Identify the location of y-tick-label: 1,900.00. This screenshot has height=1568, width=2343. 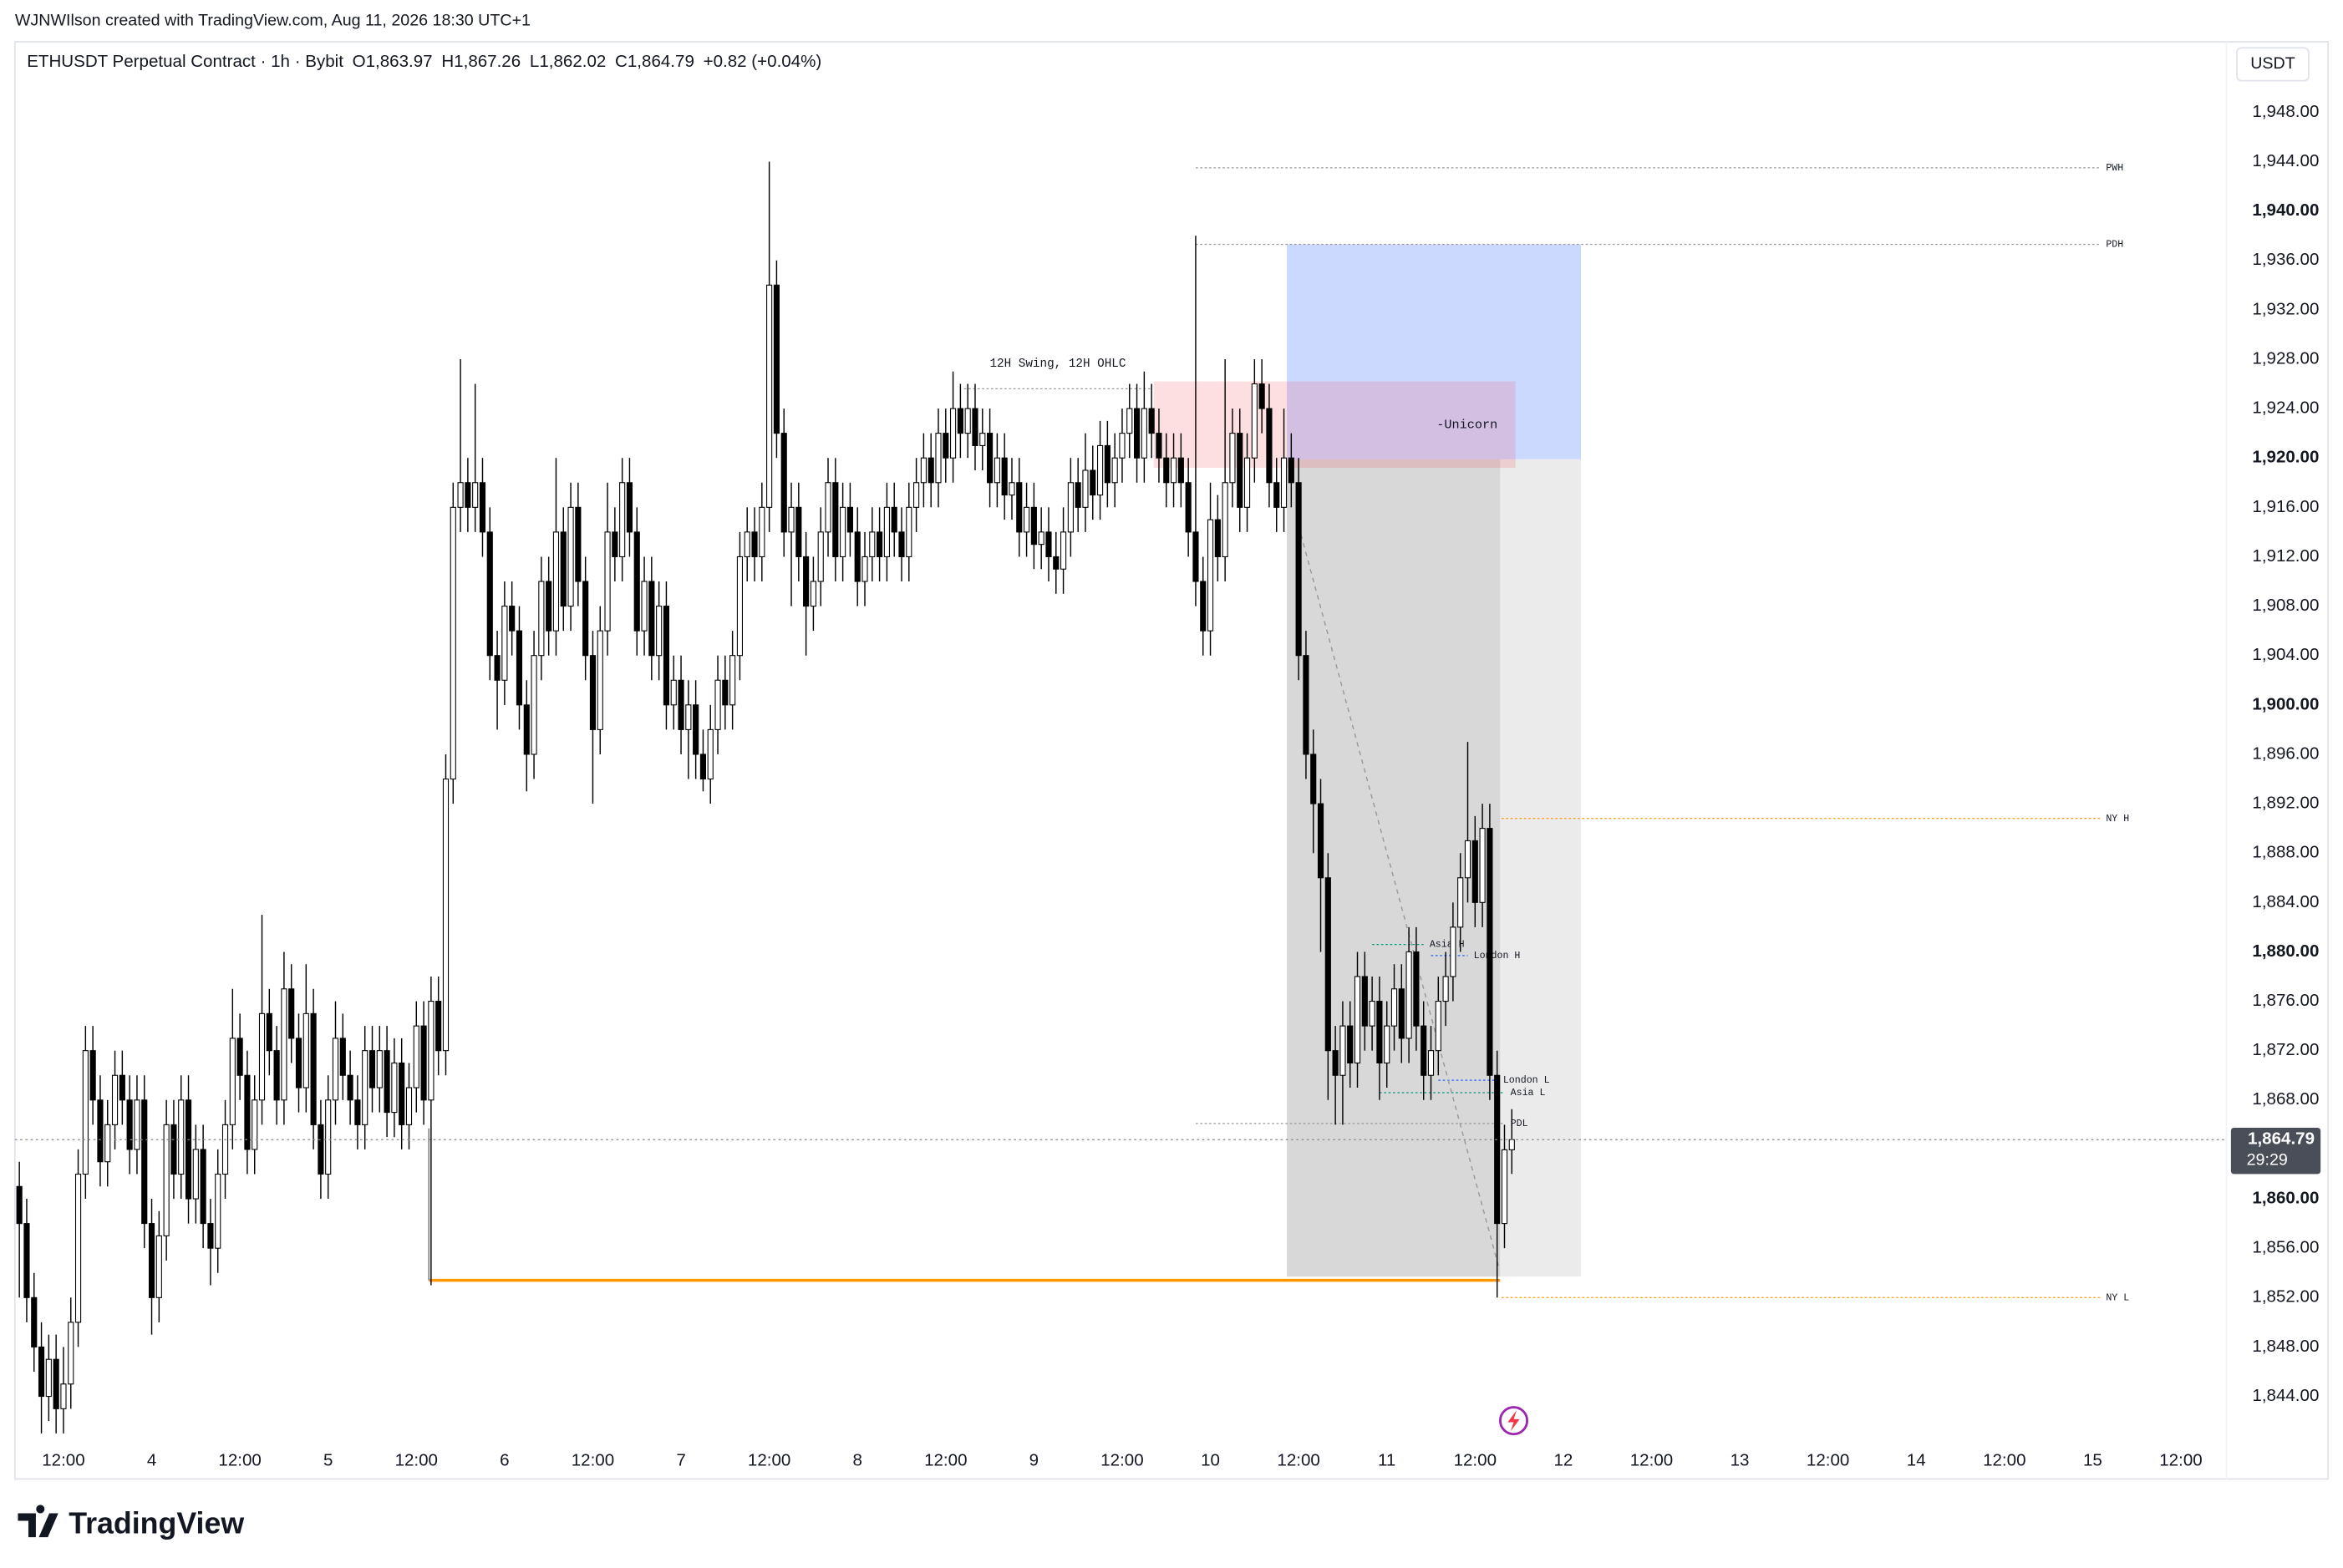
(2285, 704).